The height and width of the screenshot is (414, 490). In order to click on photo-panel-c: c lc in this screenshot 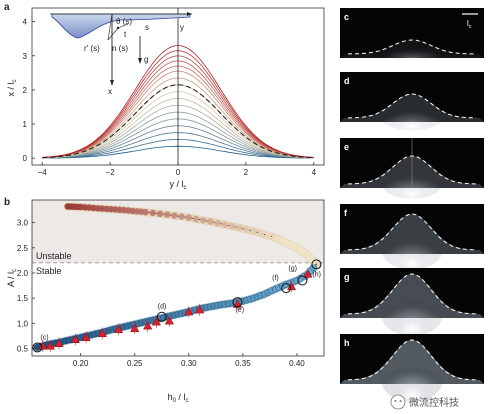, I will do `click(412, 34)`.